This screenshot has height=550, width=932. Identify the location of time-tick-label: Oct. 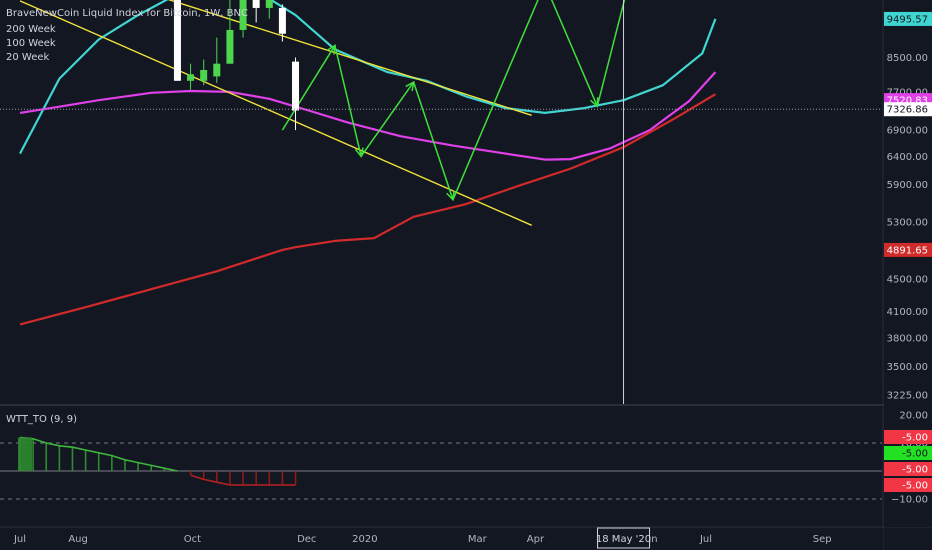
(192, 539).